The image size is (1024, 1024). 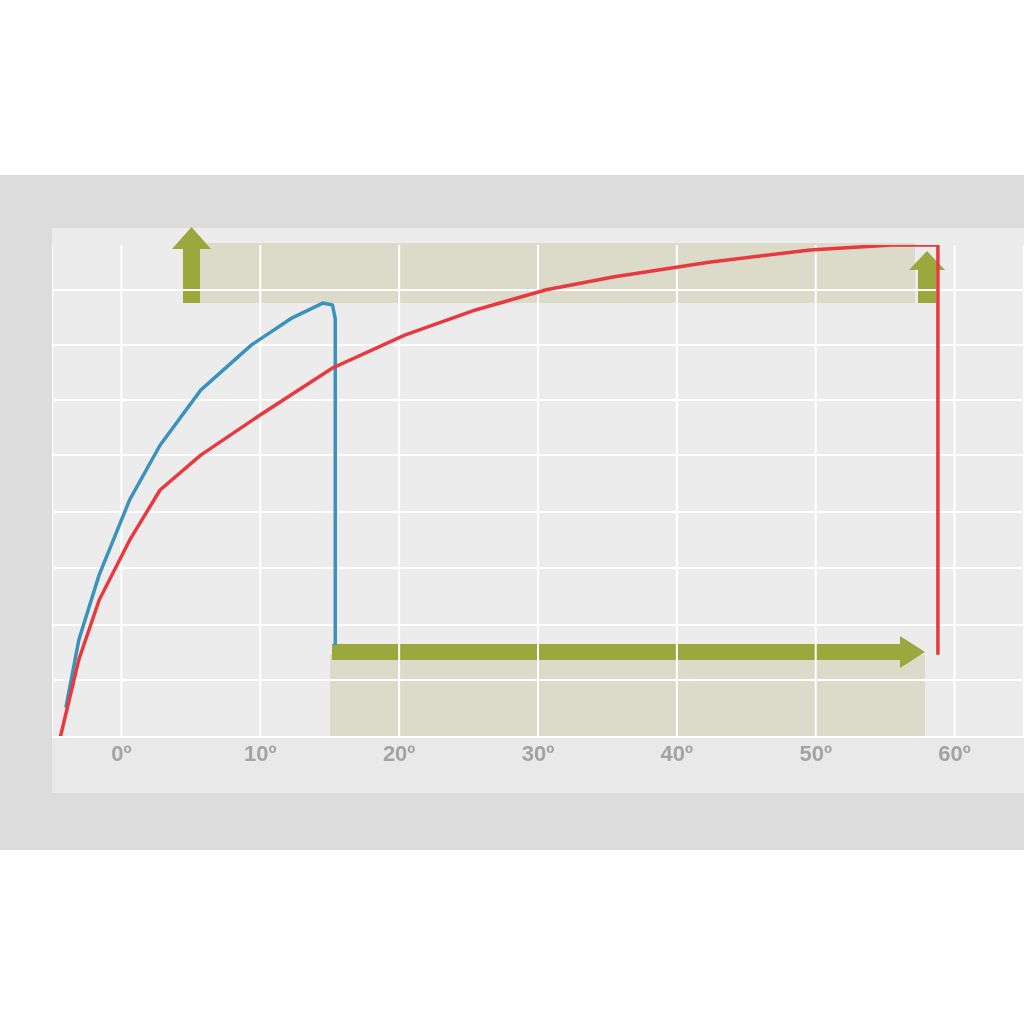 What do you see at coordinates (399, 753) in the screenshot?
I see `x-tick-label: 20º` at bounding box center [399, 753].